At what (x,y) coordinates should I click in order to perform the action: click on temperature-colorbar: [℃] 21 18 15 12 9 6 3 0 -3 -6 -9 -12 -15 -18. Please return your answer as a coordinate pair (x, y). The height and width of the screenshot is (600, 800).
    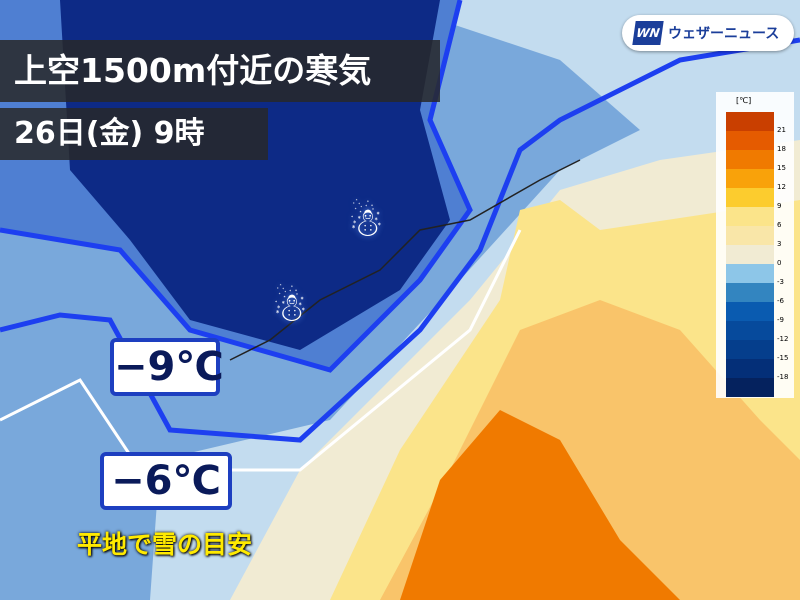
    Looking at the image, I should click on (755, 245).